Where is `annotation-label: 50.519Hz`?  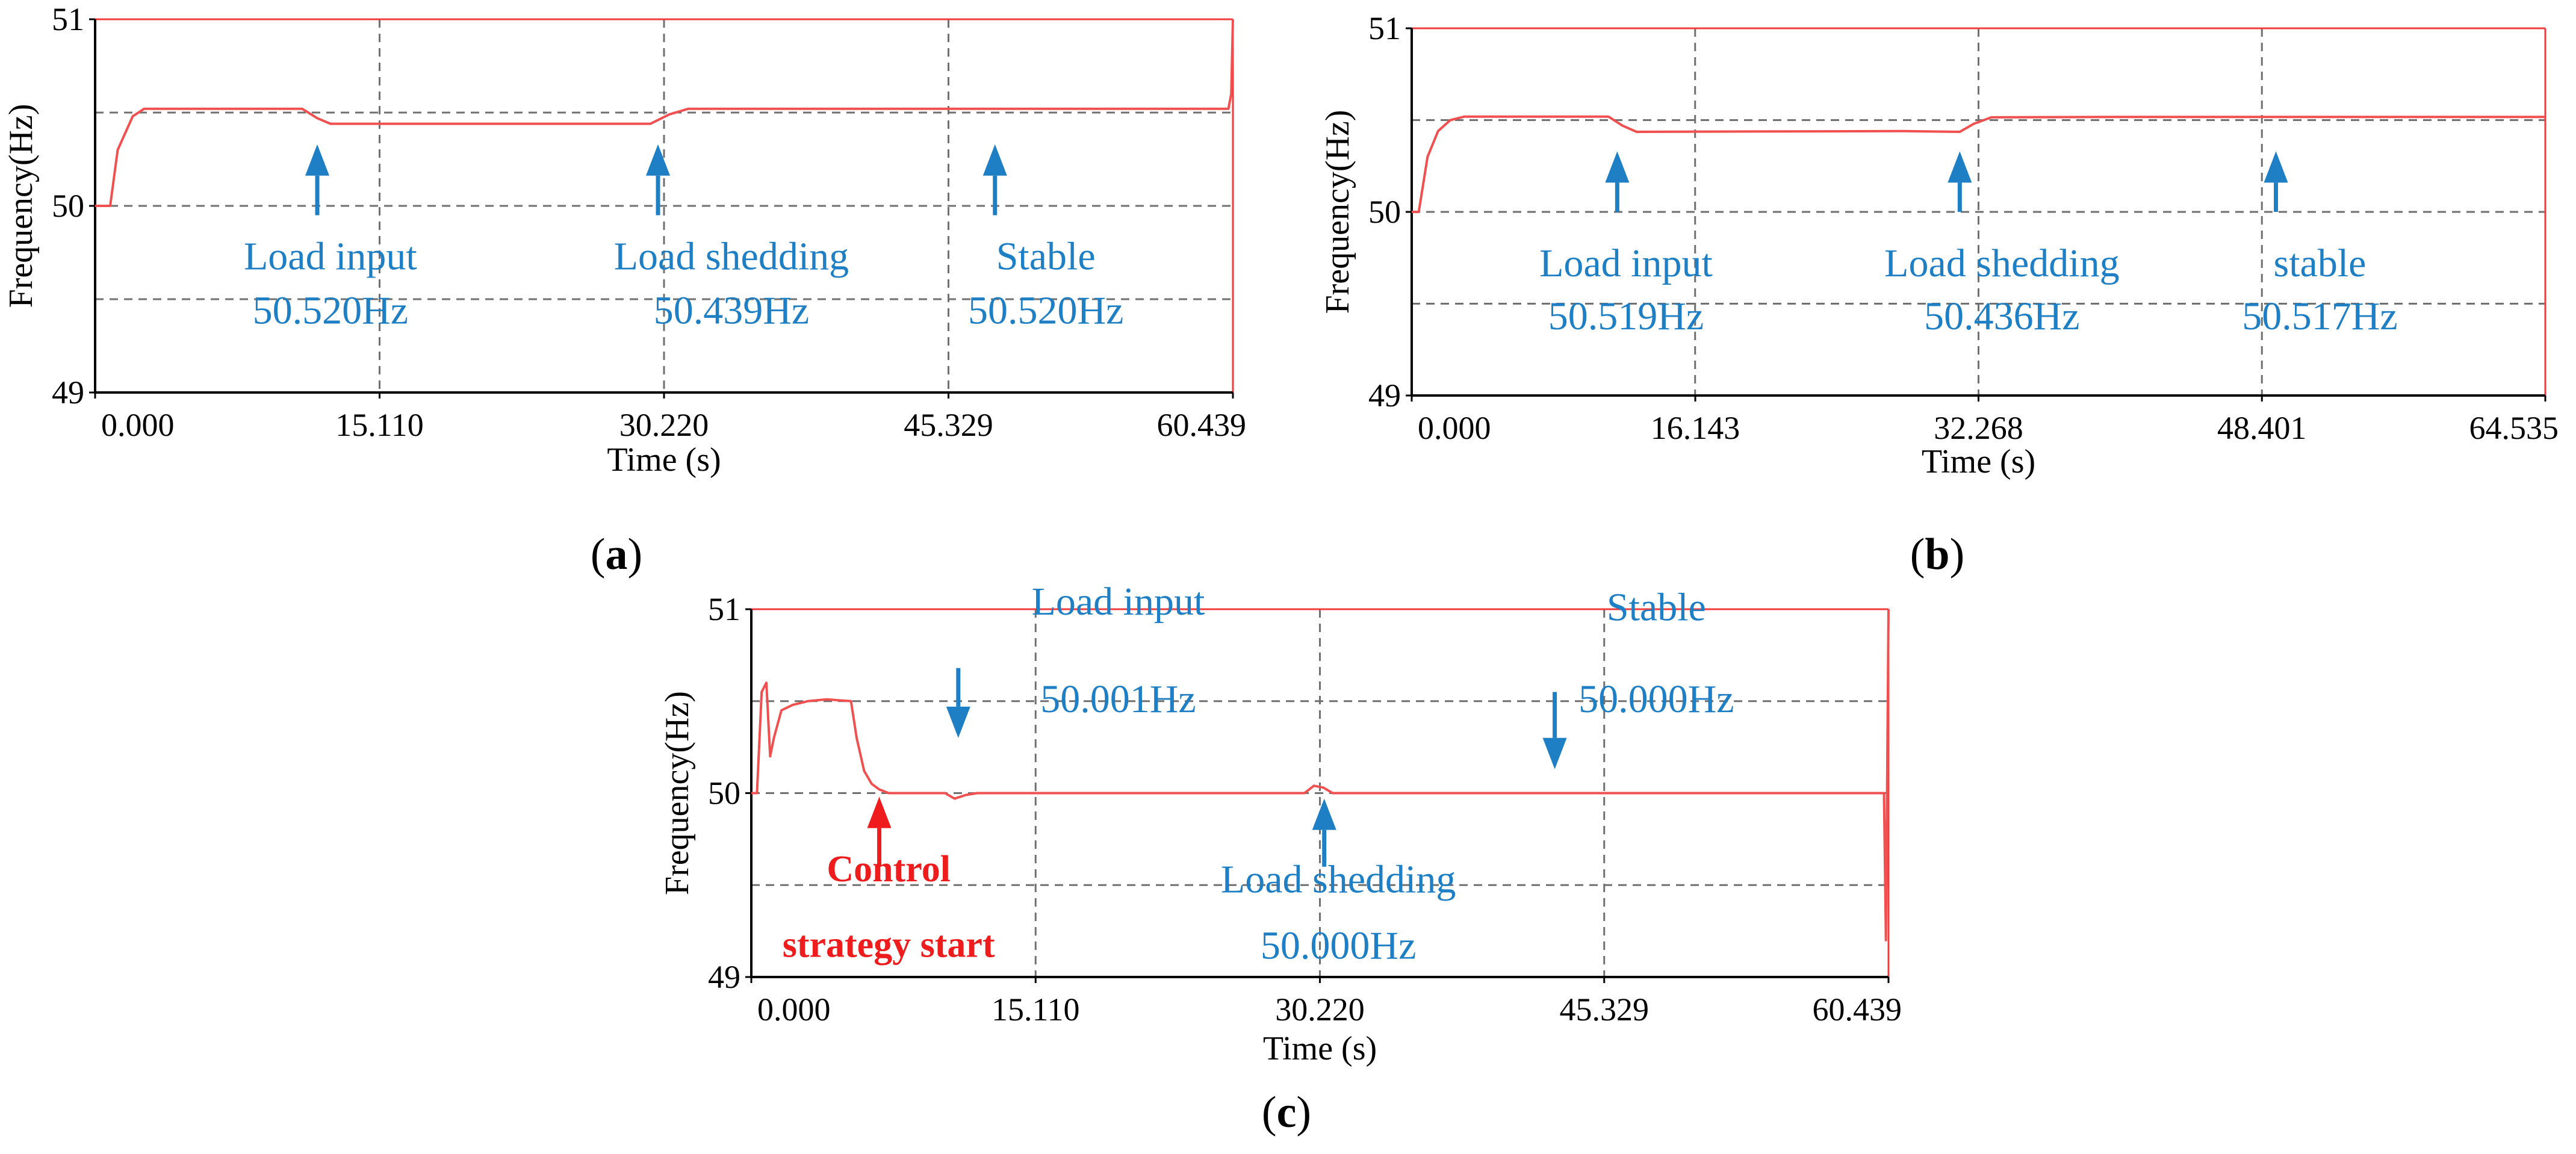
annotation-label: 50.519Hz is located at coordinates (1626, 316).